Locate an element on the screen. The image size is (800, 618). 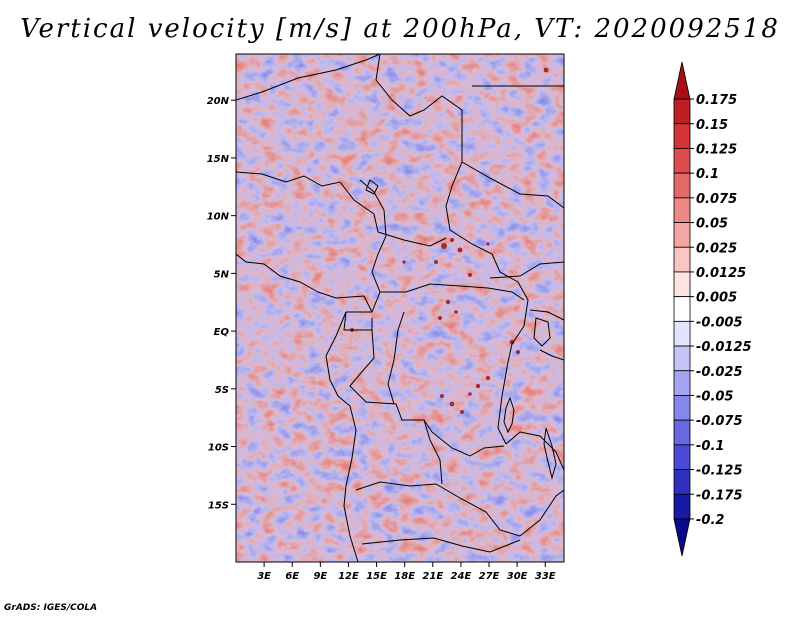
lakes is located at coordinates (461, 329).